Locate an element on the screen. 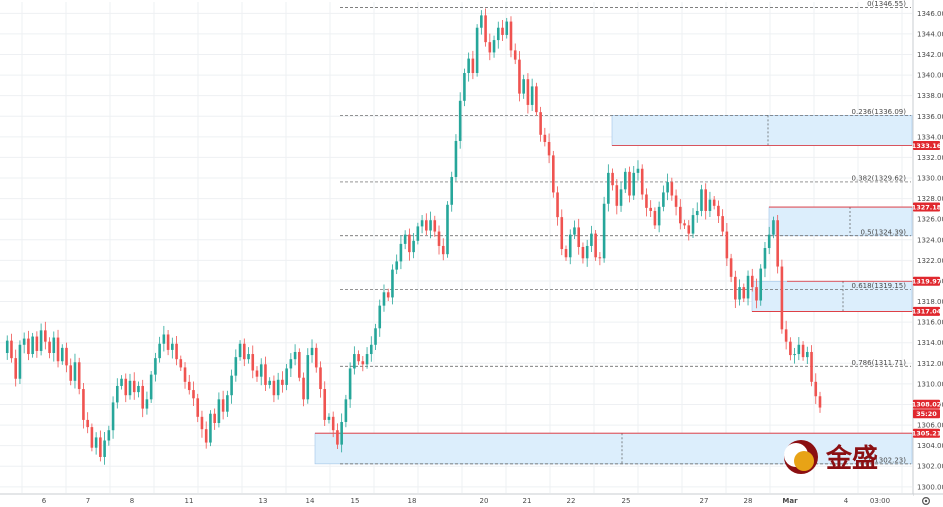 This screenshot has height=507, width=943. x-tick-label: 18 is located at coordinates (412, 501).